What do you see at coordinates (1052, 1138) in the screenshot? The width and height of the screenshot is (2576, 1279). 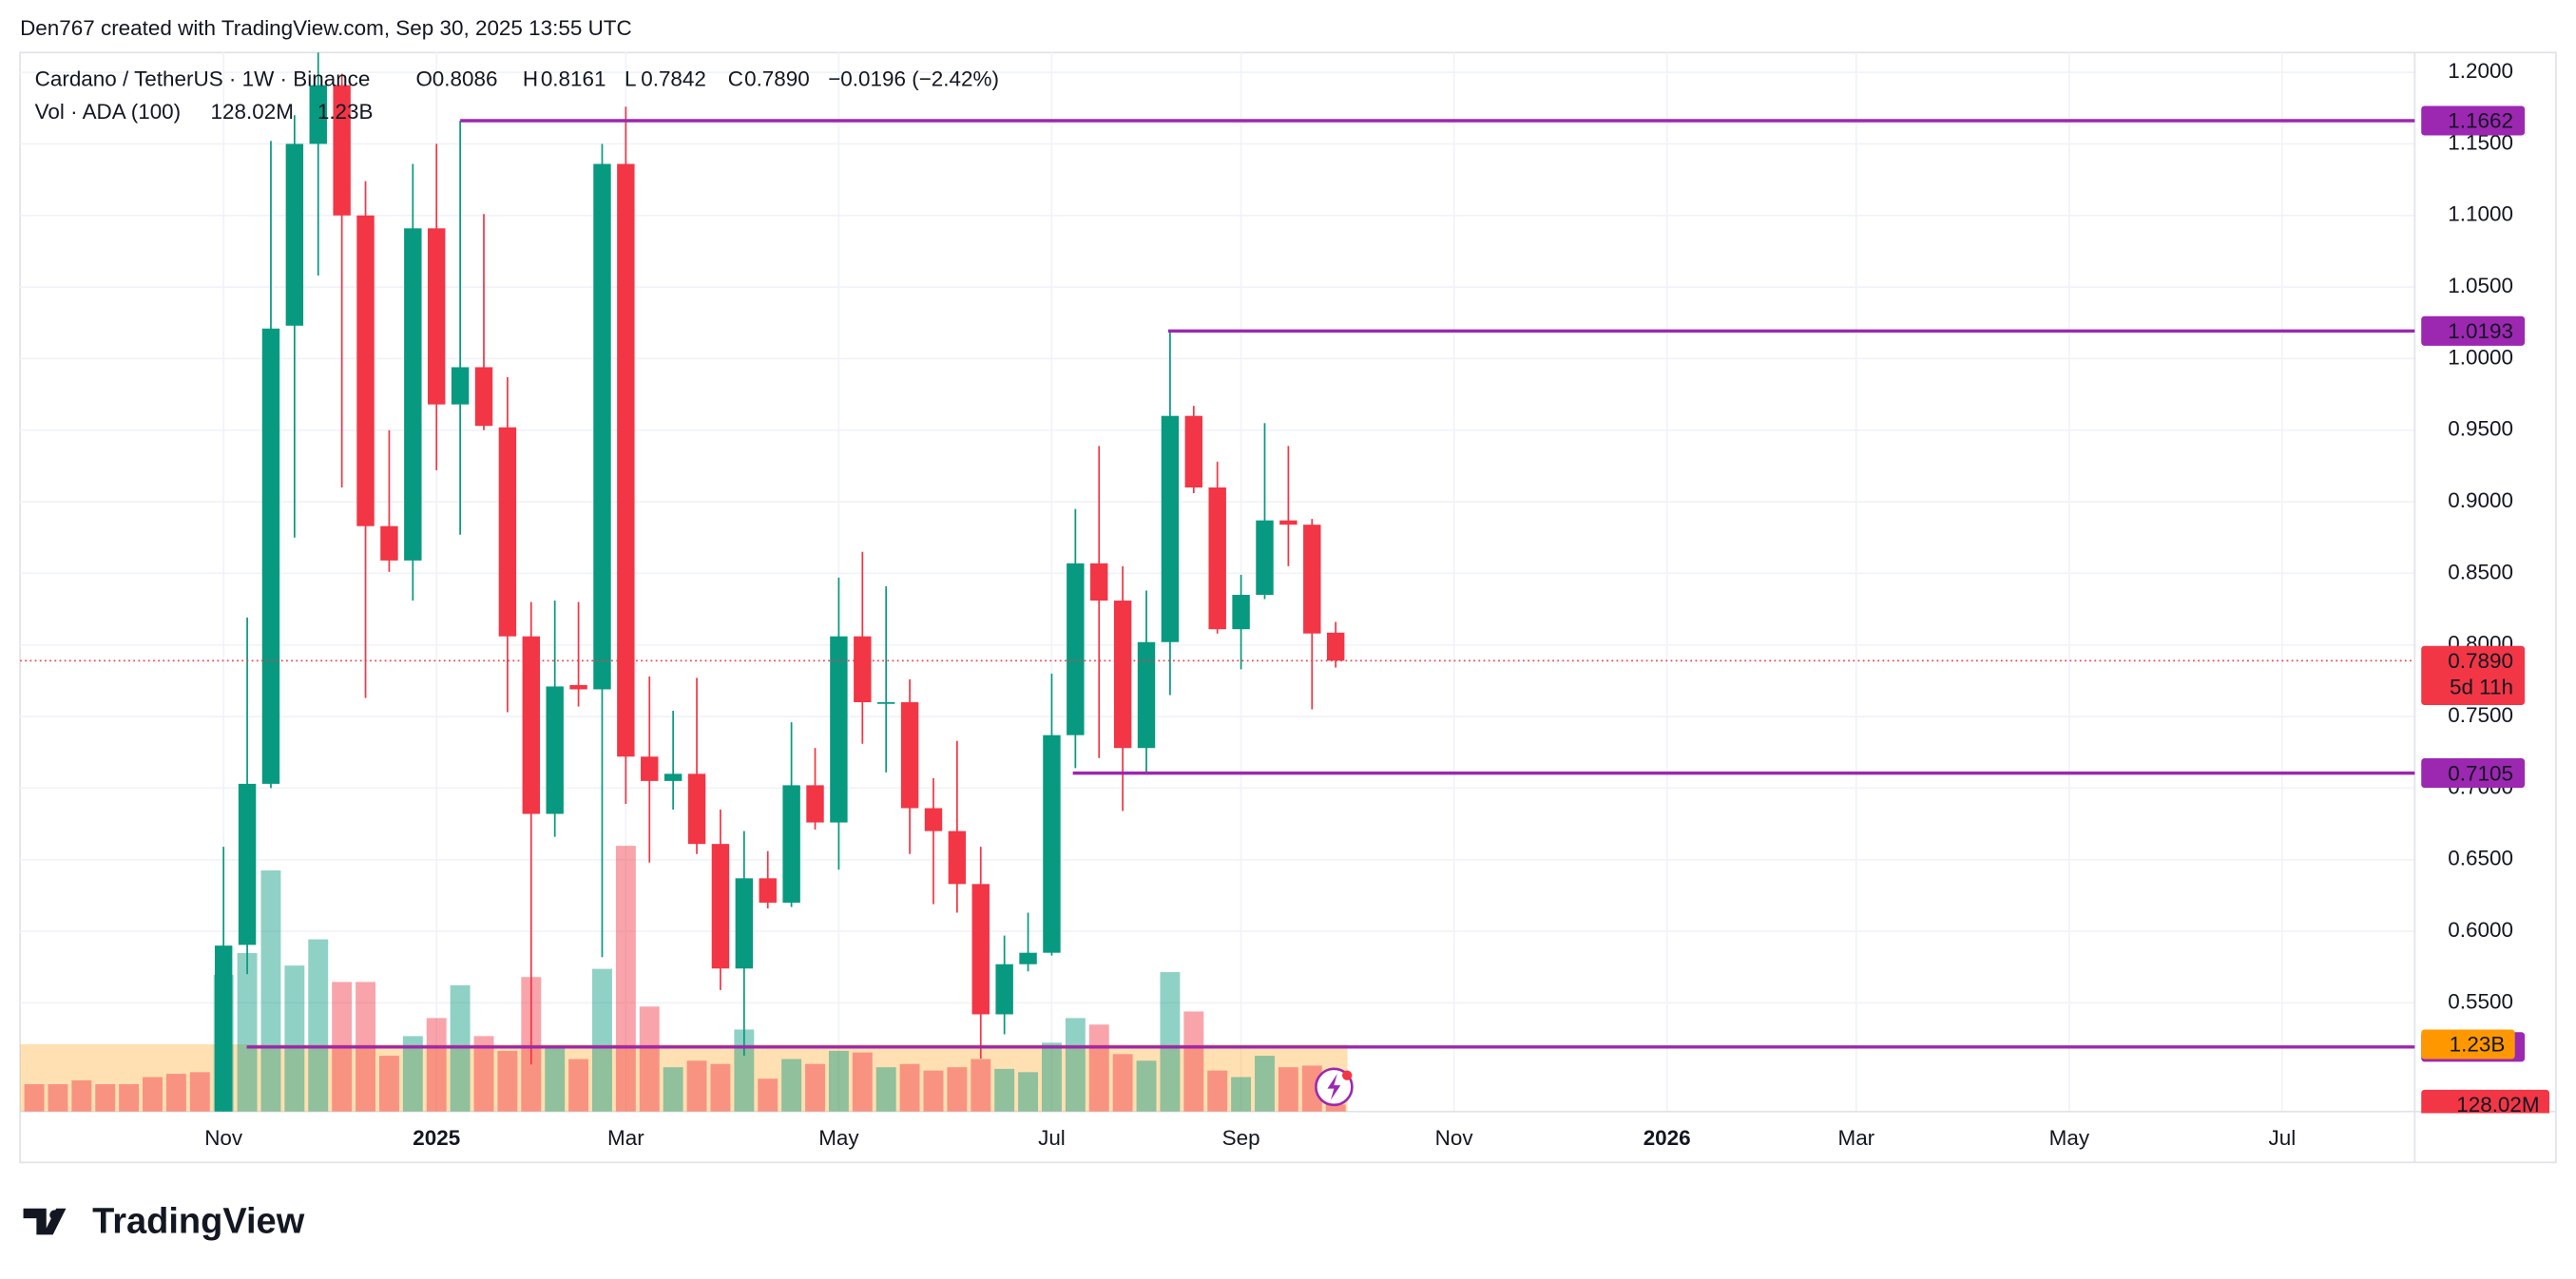 I see `x-tick-label: Jul` at bounding box center [1052, 1138].